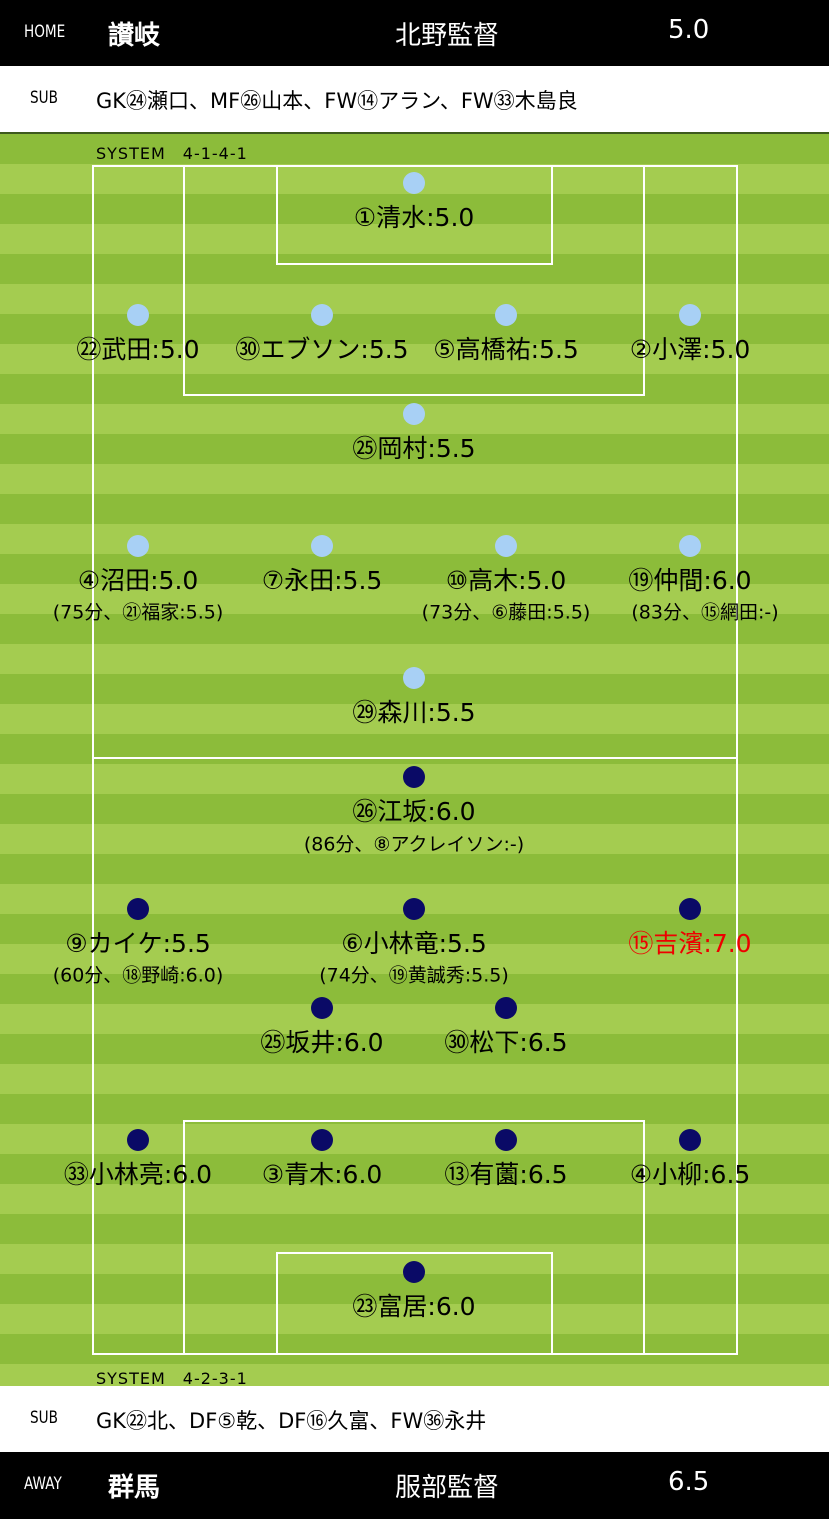  I want to click on away-header: AWAY 群馬 服部監督 6.5, so click(414, 1485).